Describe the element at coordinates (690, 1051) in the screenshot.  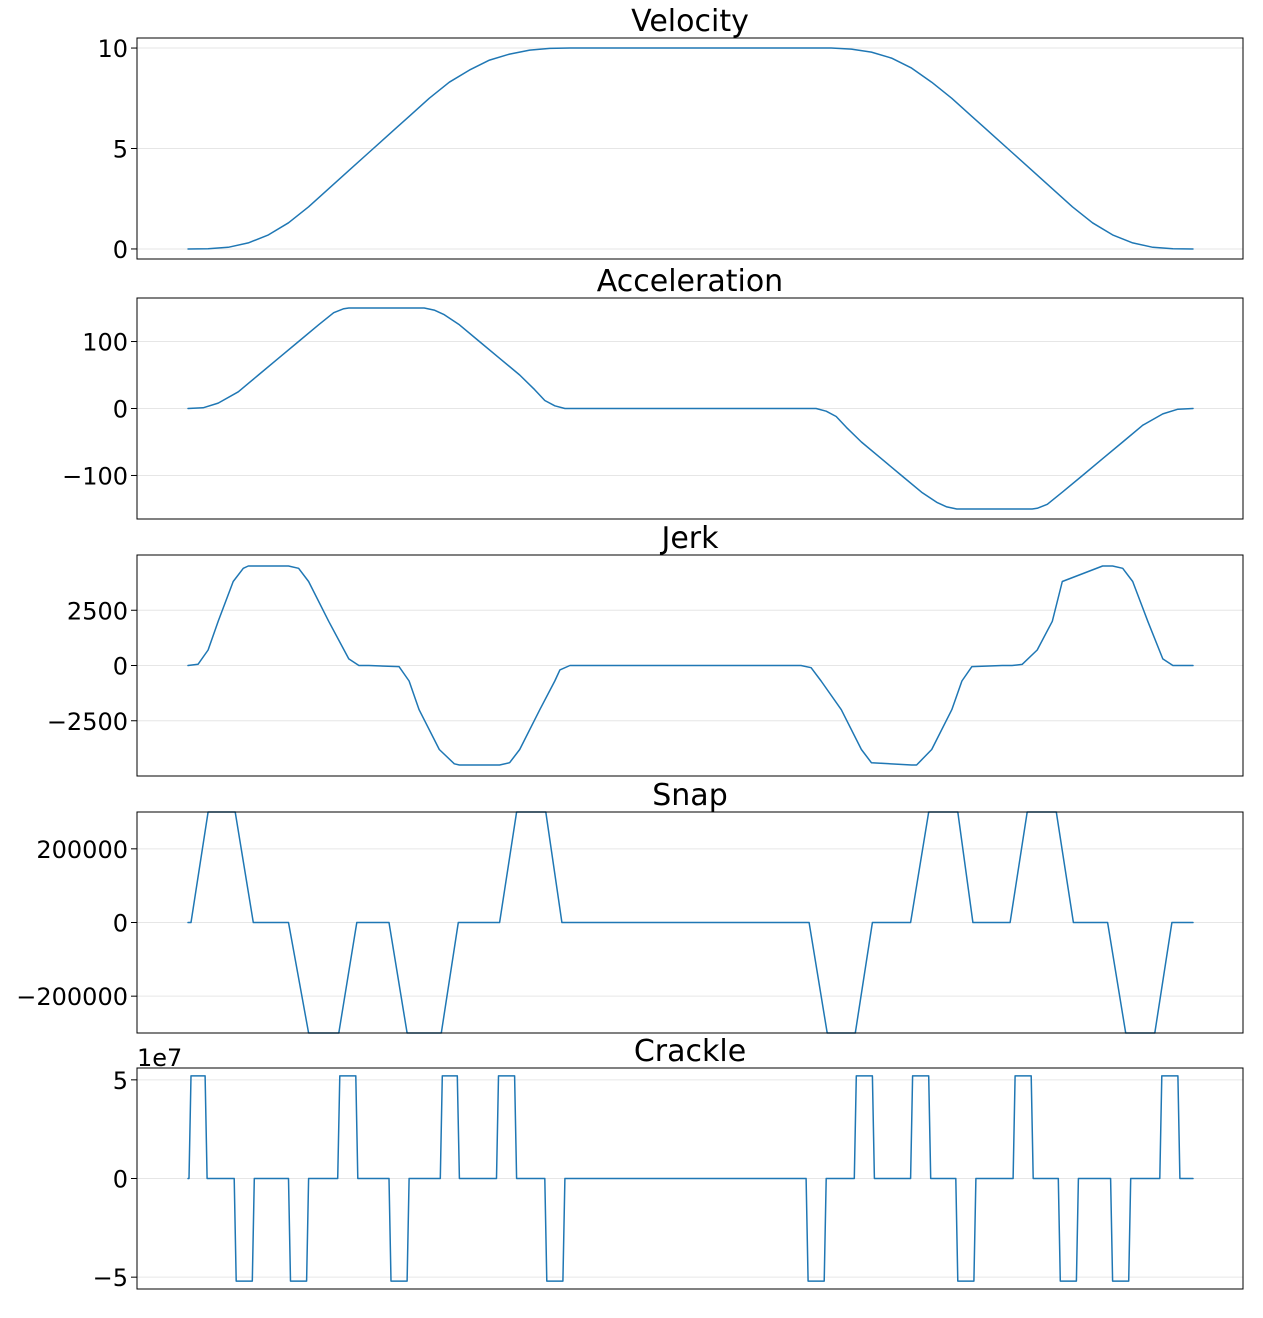
I see `crackle-title: Crackle` at that location.